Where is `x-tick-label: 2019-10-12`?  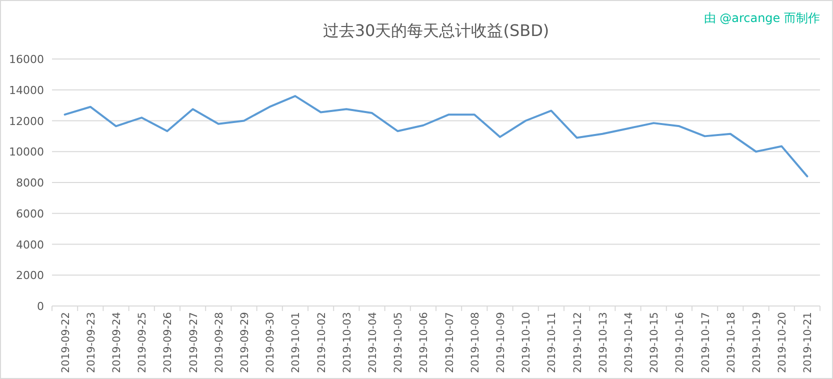 x-tick-label: 2019-10-12 is located at coordinates (578, 343).